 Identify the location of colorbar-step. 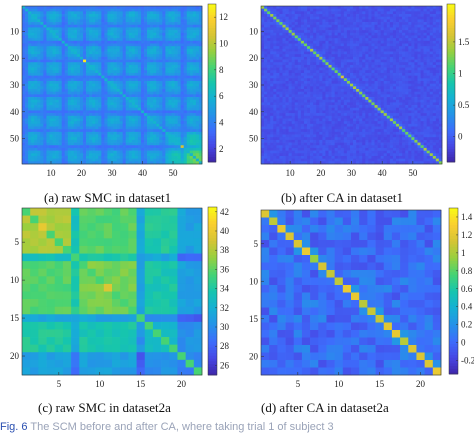
(212, 42).